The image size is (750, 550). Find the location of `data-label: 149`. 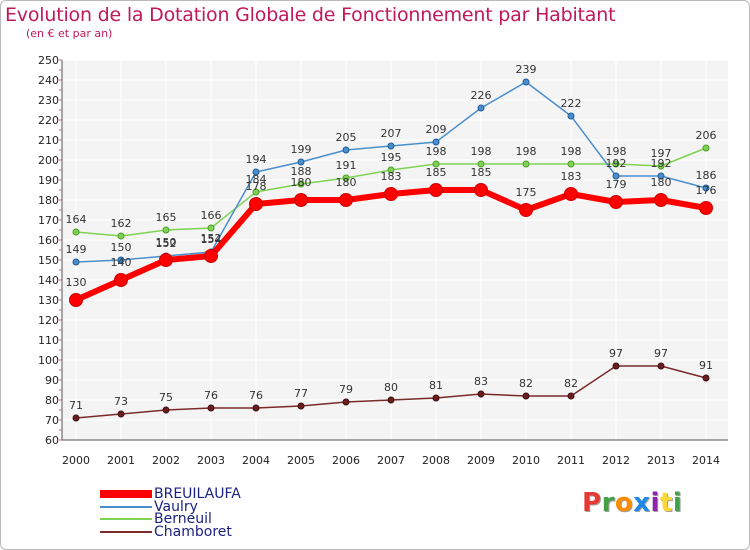

data-label: 149 is located at coordinates (76, 249).